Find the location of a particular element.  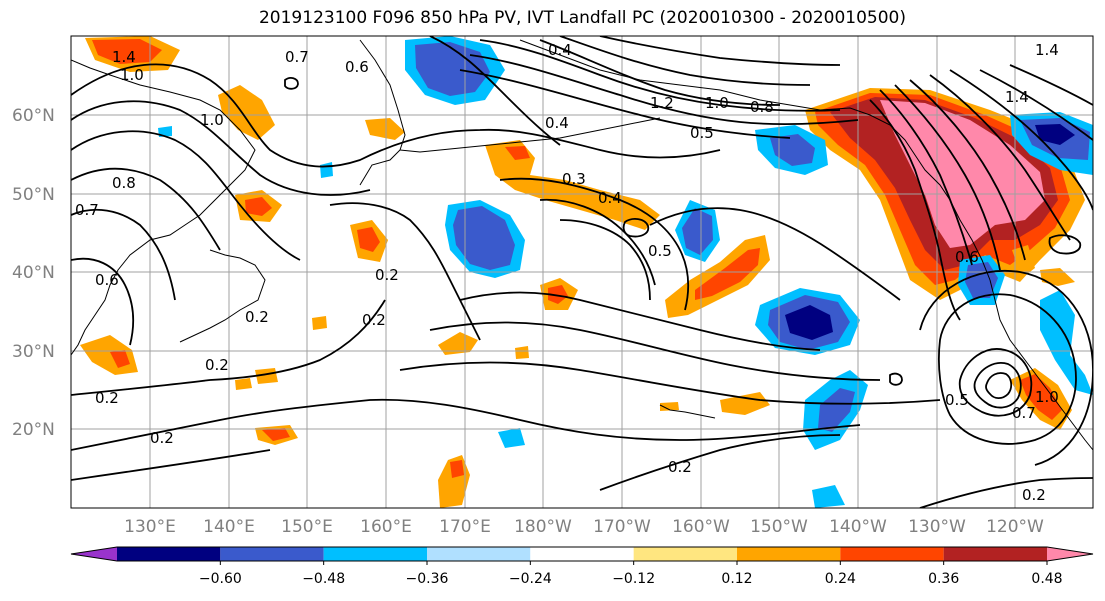

coastline-japan is located at coordinates (222, 296).